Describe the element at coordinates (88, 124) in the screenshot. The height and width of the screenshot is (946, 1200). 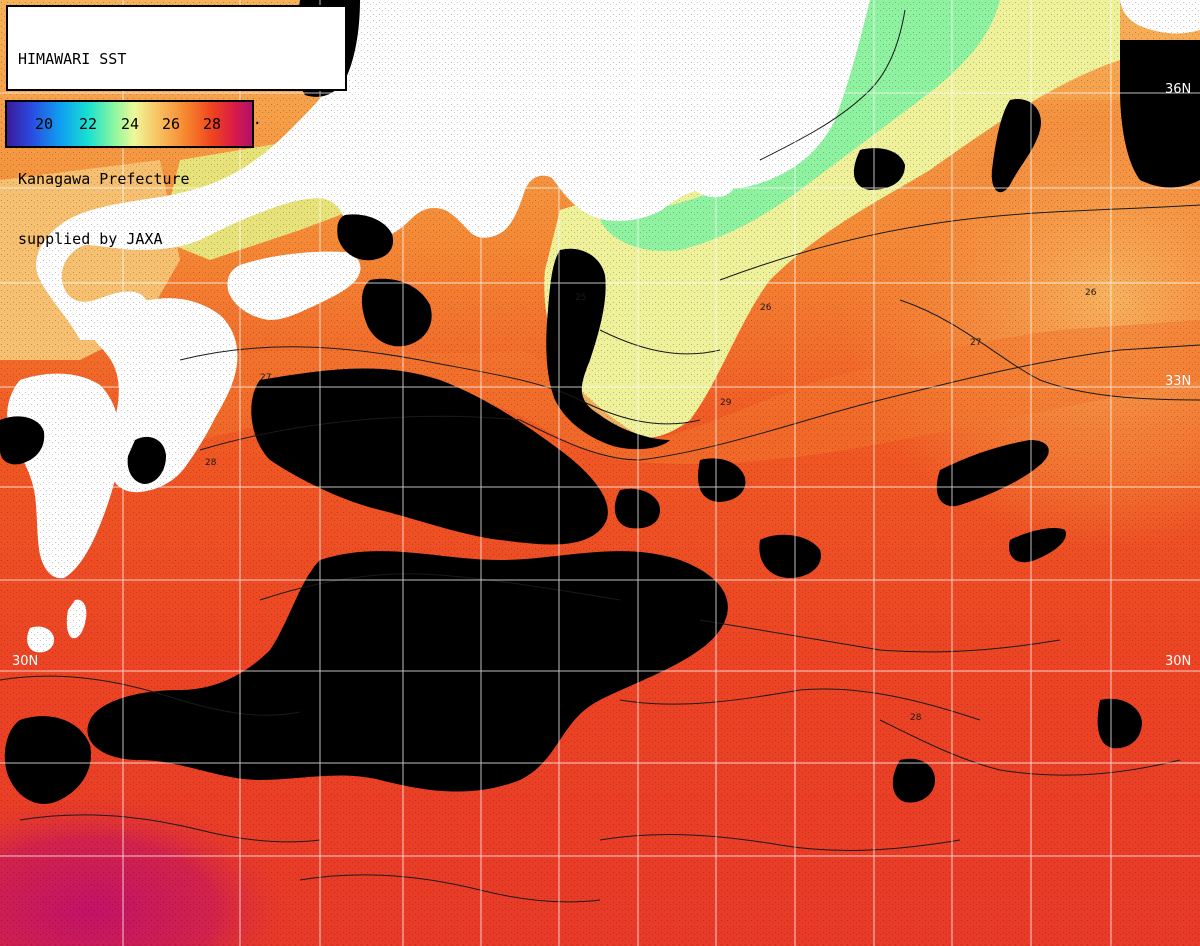
I see `legend-tick-22: 22` at that location.